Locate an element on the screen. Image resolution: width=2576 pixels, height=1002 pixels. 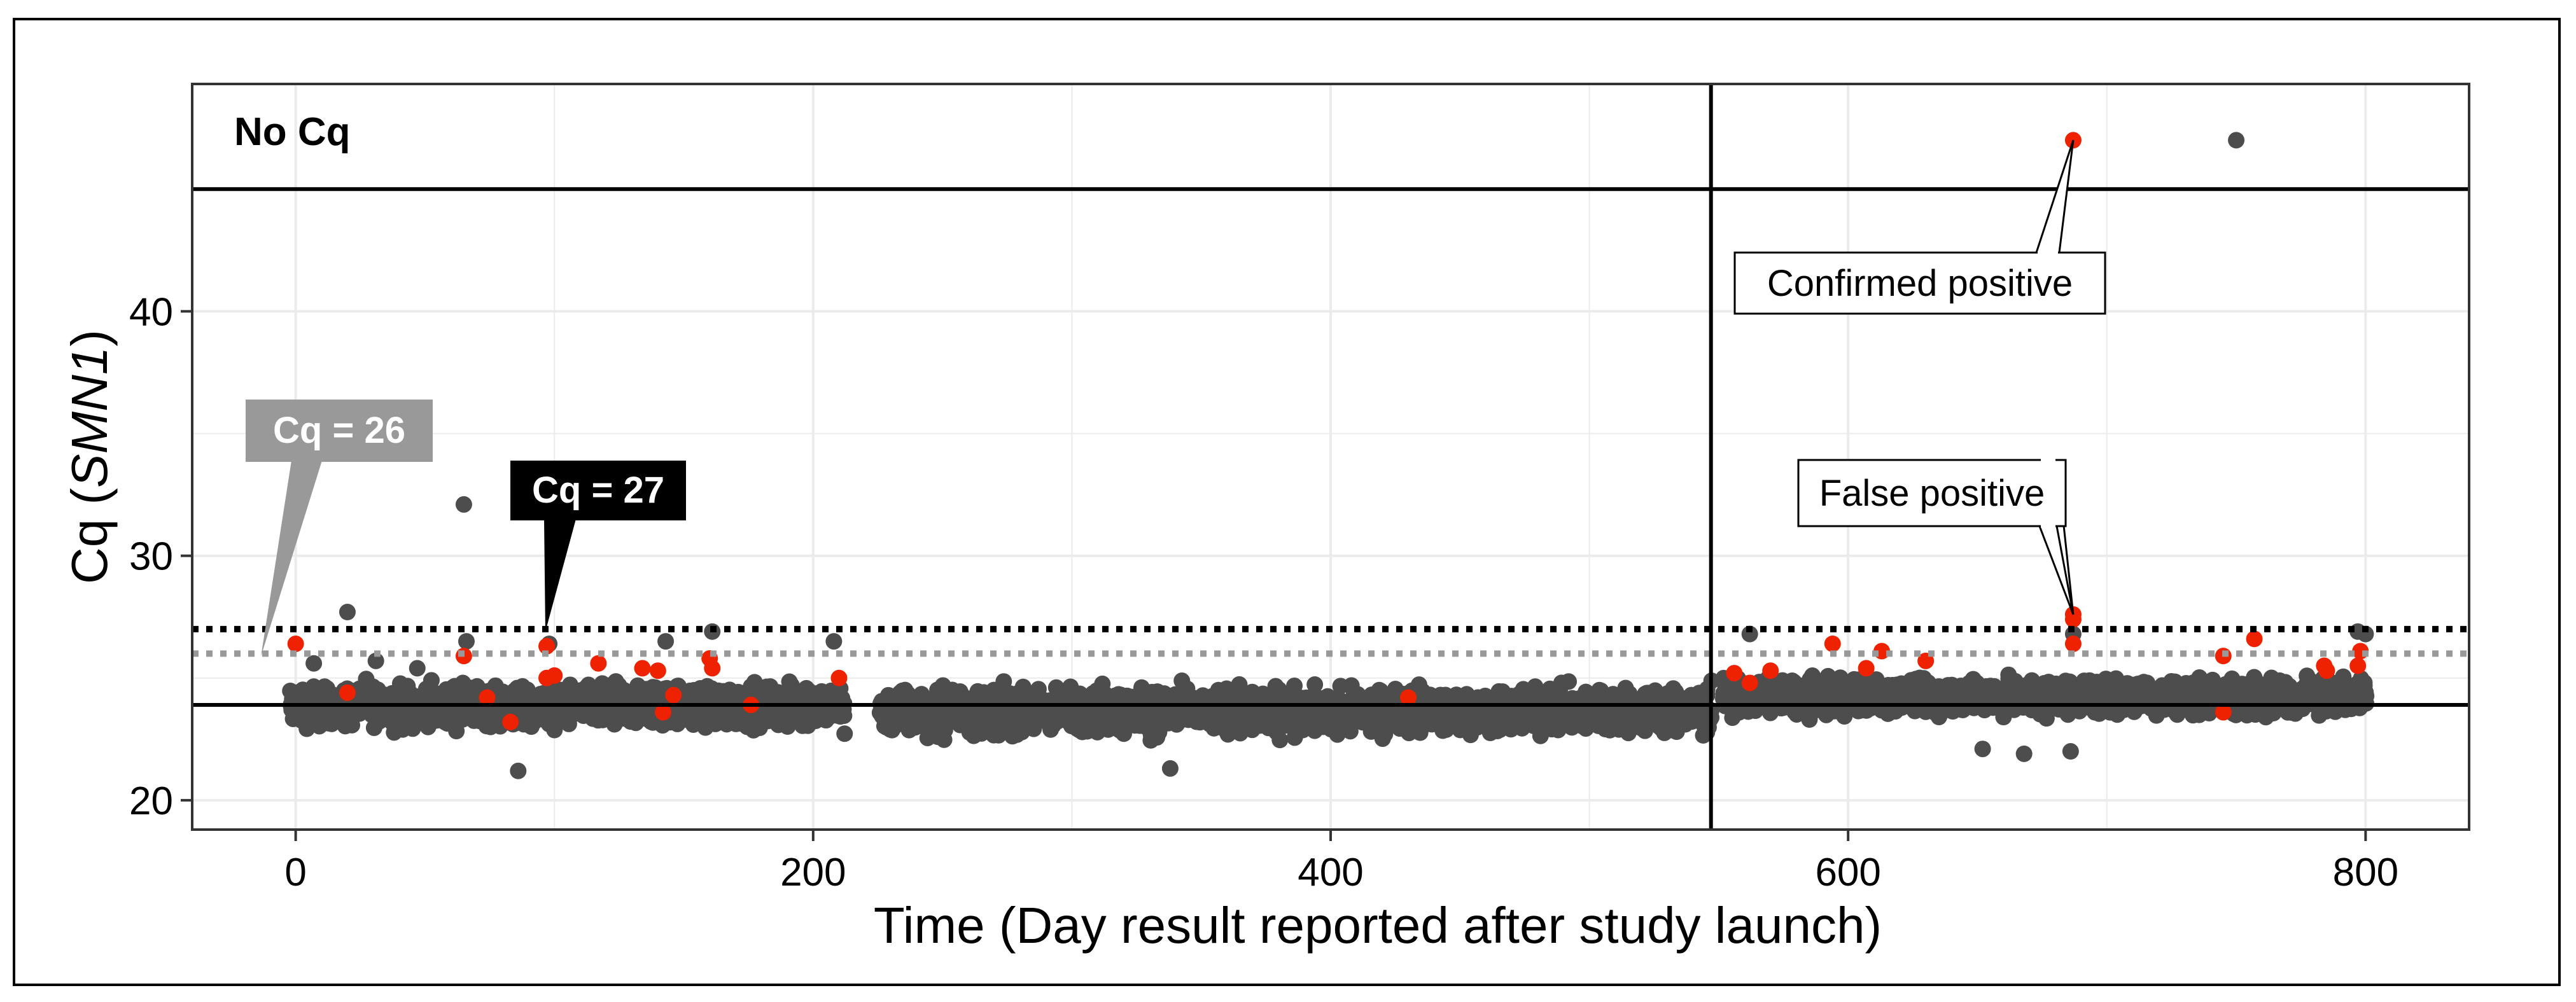
x-tick-label: 600 is located at coordinates (1847, 872).